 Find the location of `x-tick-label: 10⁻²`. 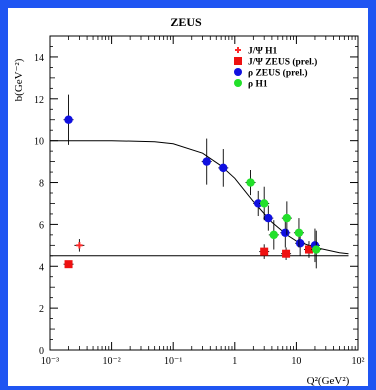

x-tick-label: 10⁻² is located at coordinates (111, 361).